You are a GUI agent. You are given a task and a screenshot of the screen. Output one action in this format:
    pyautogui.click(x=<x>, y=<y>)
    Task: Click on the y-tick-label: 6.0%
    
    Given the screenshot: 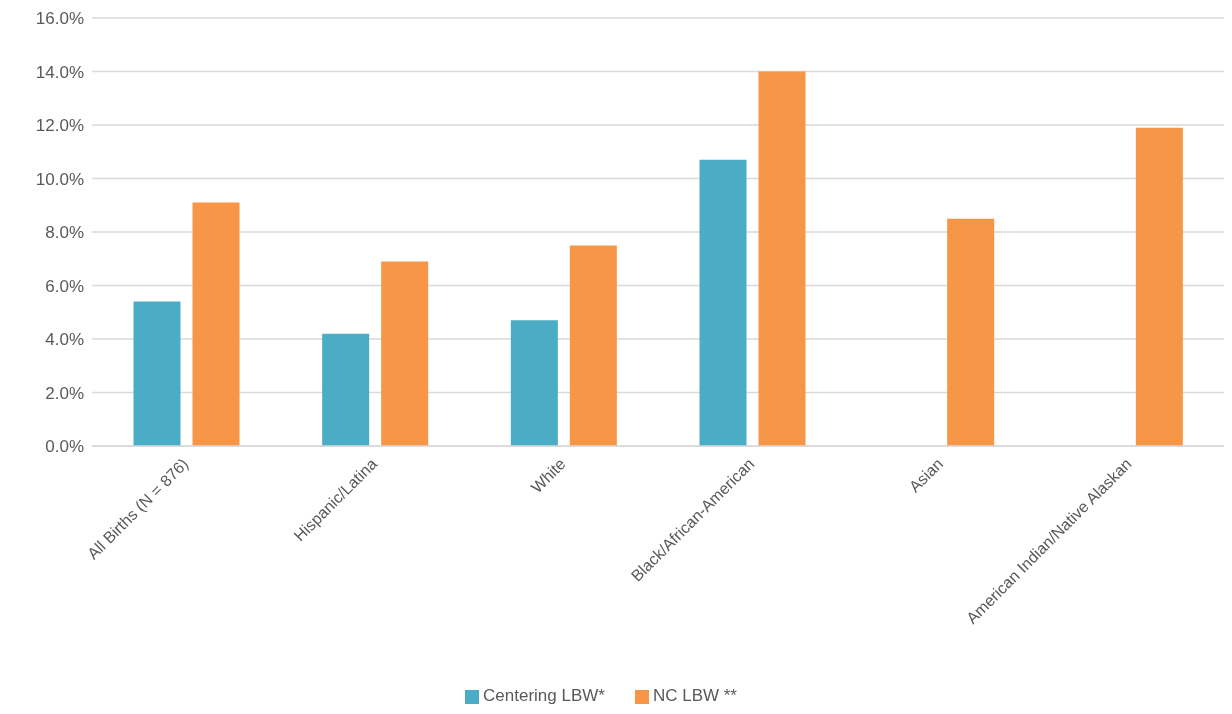 What is the action you would take?
    pyautogui.click(x=64, y=286)
    